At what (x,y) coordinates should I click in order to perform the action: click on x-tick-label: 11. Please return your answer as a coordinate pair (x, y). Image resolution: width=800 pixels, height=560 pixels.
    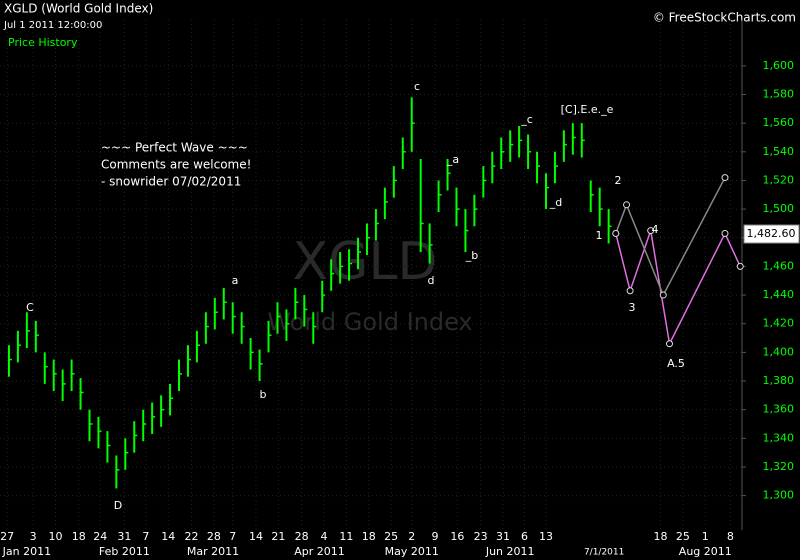
    Looking at the image, I should click on (346, 536).